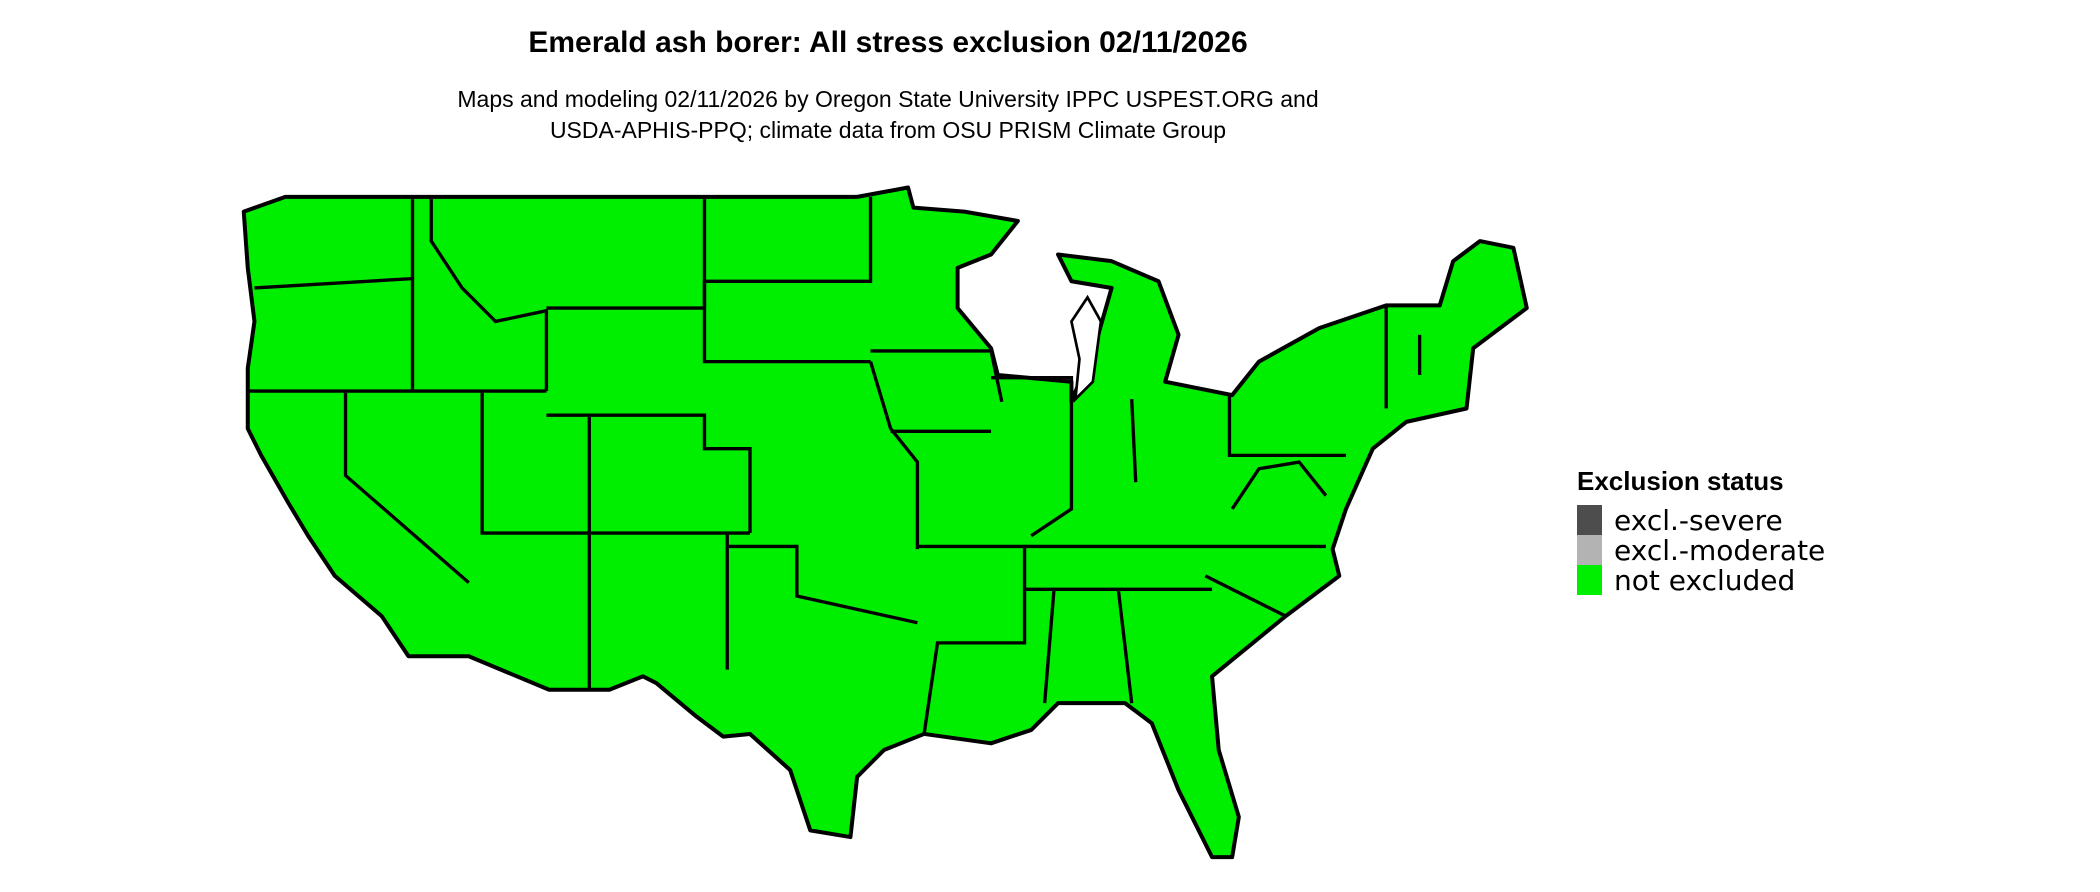 The width and height of the screenshot is (2100, 892). What do you see at coordinates (1589, 520) in the screenshot?
I see `legend-swatch-severe` at bounding box center [1589, 520].